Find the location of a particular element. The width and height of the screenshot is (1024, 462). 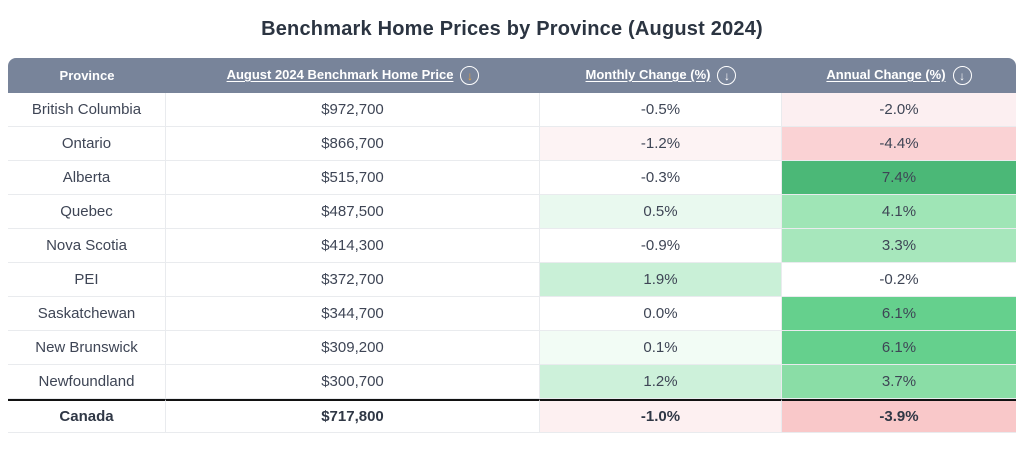

cell-annual-change: -0.2% is located at coordinates (899, 280).